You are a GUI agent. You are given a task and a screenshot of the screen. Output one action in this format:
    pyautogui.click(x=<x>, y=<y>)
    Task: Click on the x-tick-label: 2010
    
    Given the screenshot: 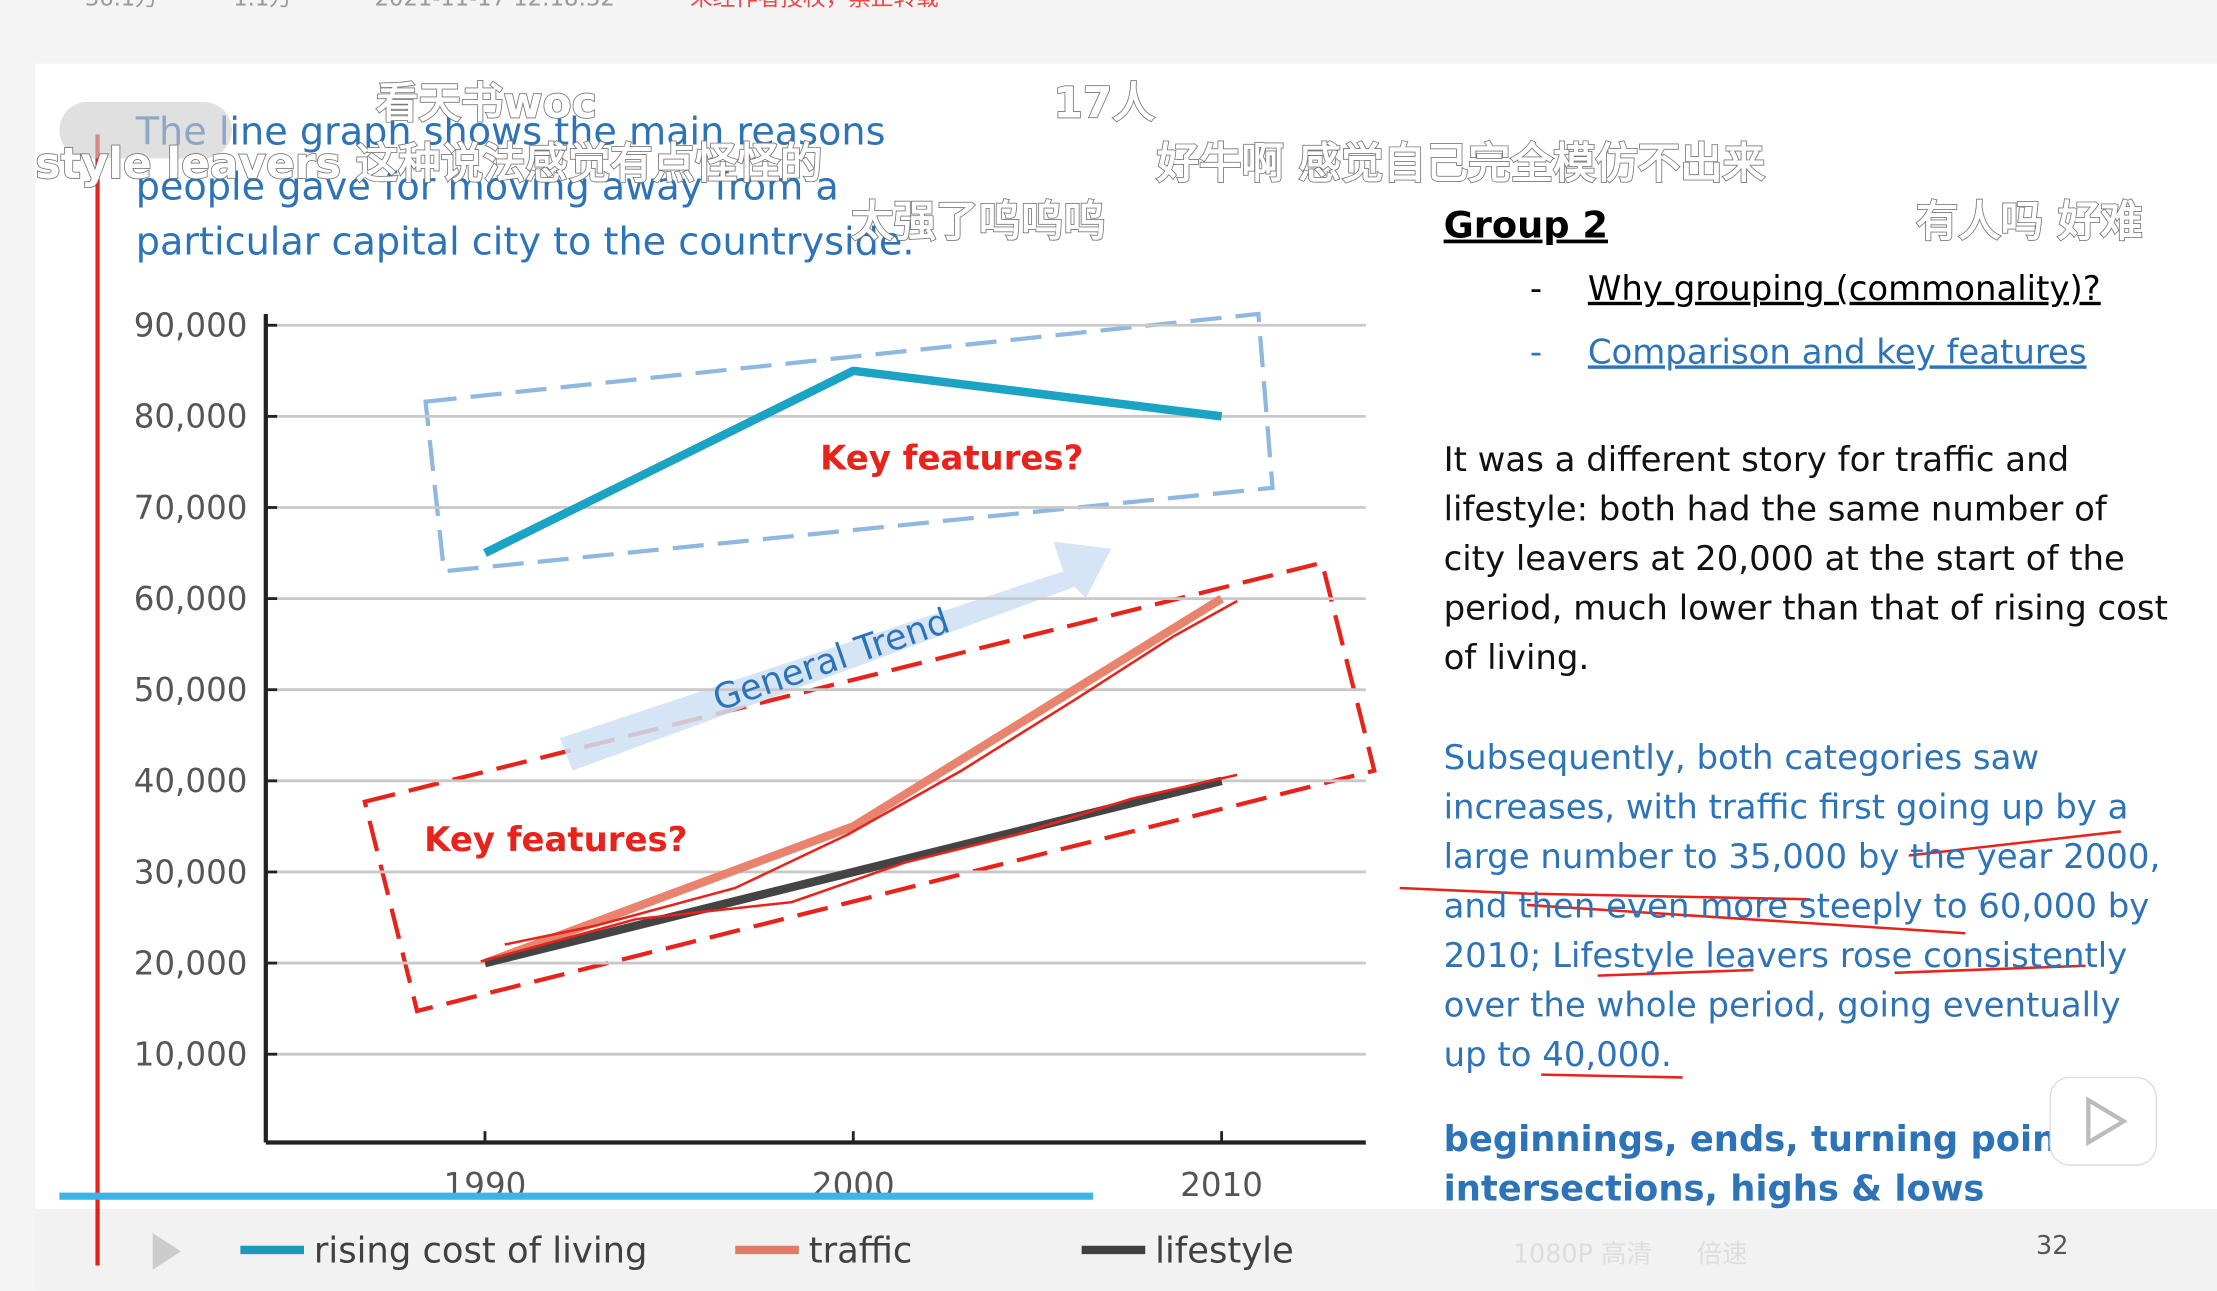 What is the action you would take?
    pyautogui.click(x=1221, y=1185)
    